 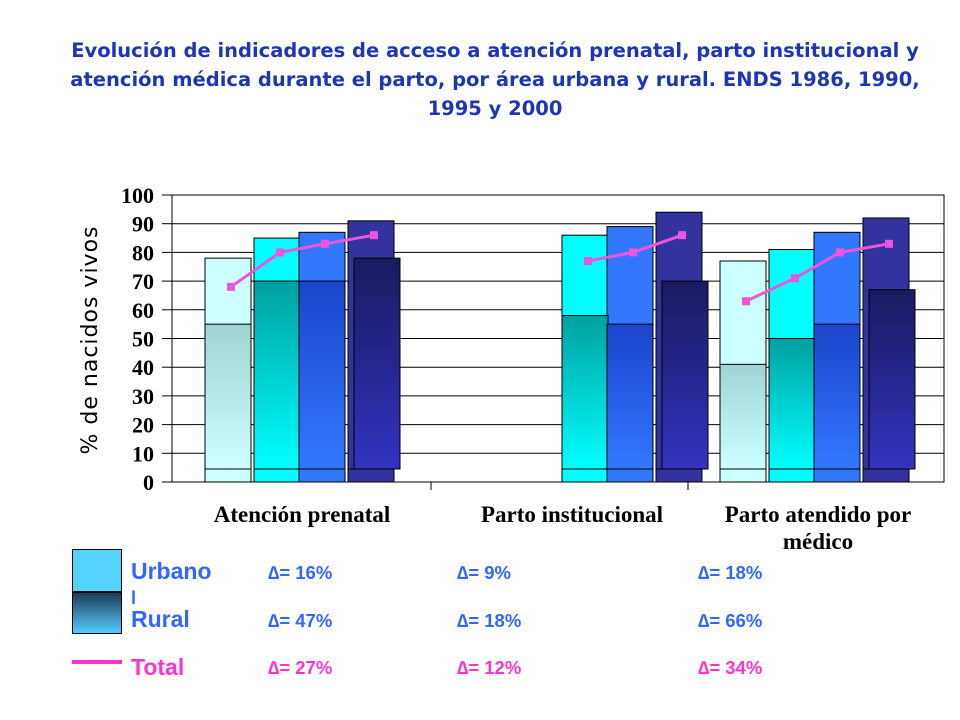 I want to click on y-tick-label-40: 40, so click(x=143, y=367).